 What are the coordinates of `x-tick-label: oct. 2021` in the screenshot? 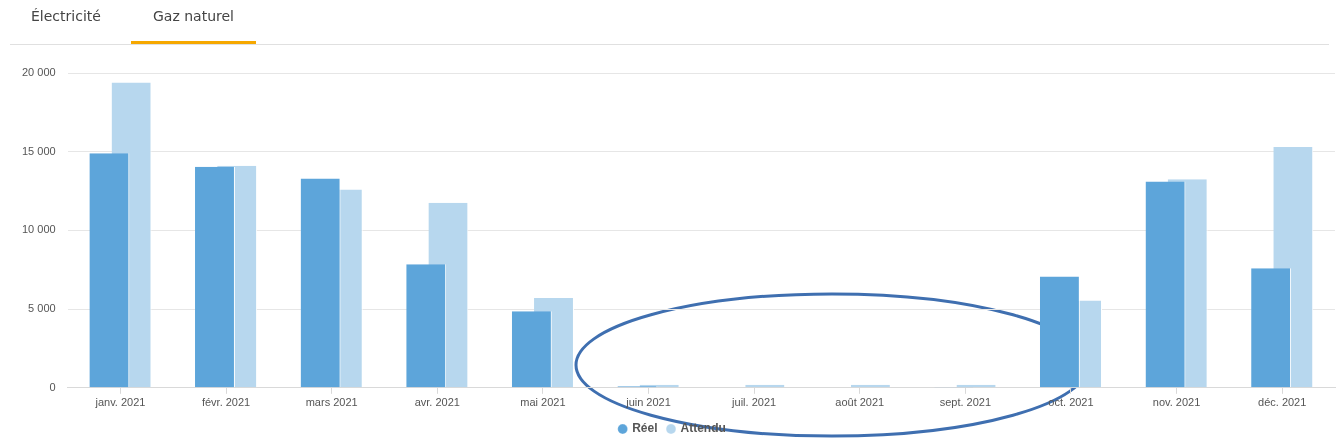 It's located at (1071, 402).